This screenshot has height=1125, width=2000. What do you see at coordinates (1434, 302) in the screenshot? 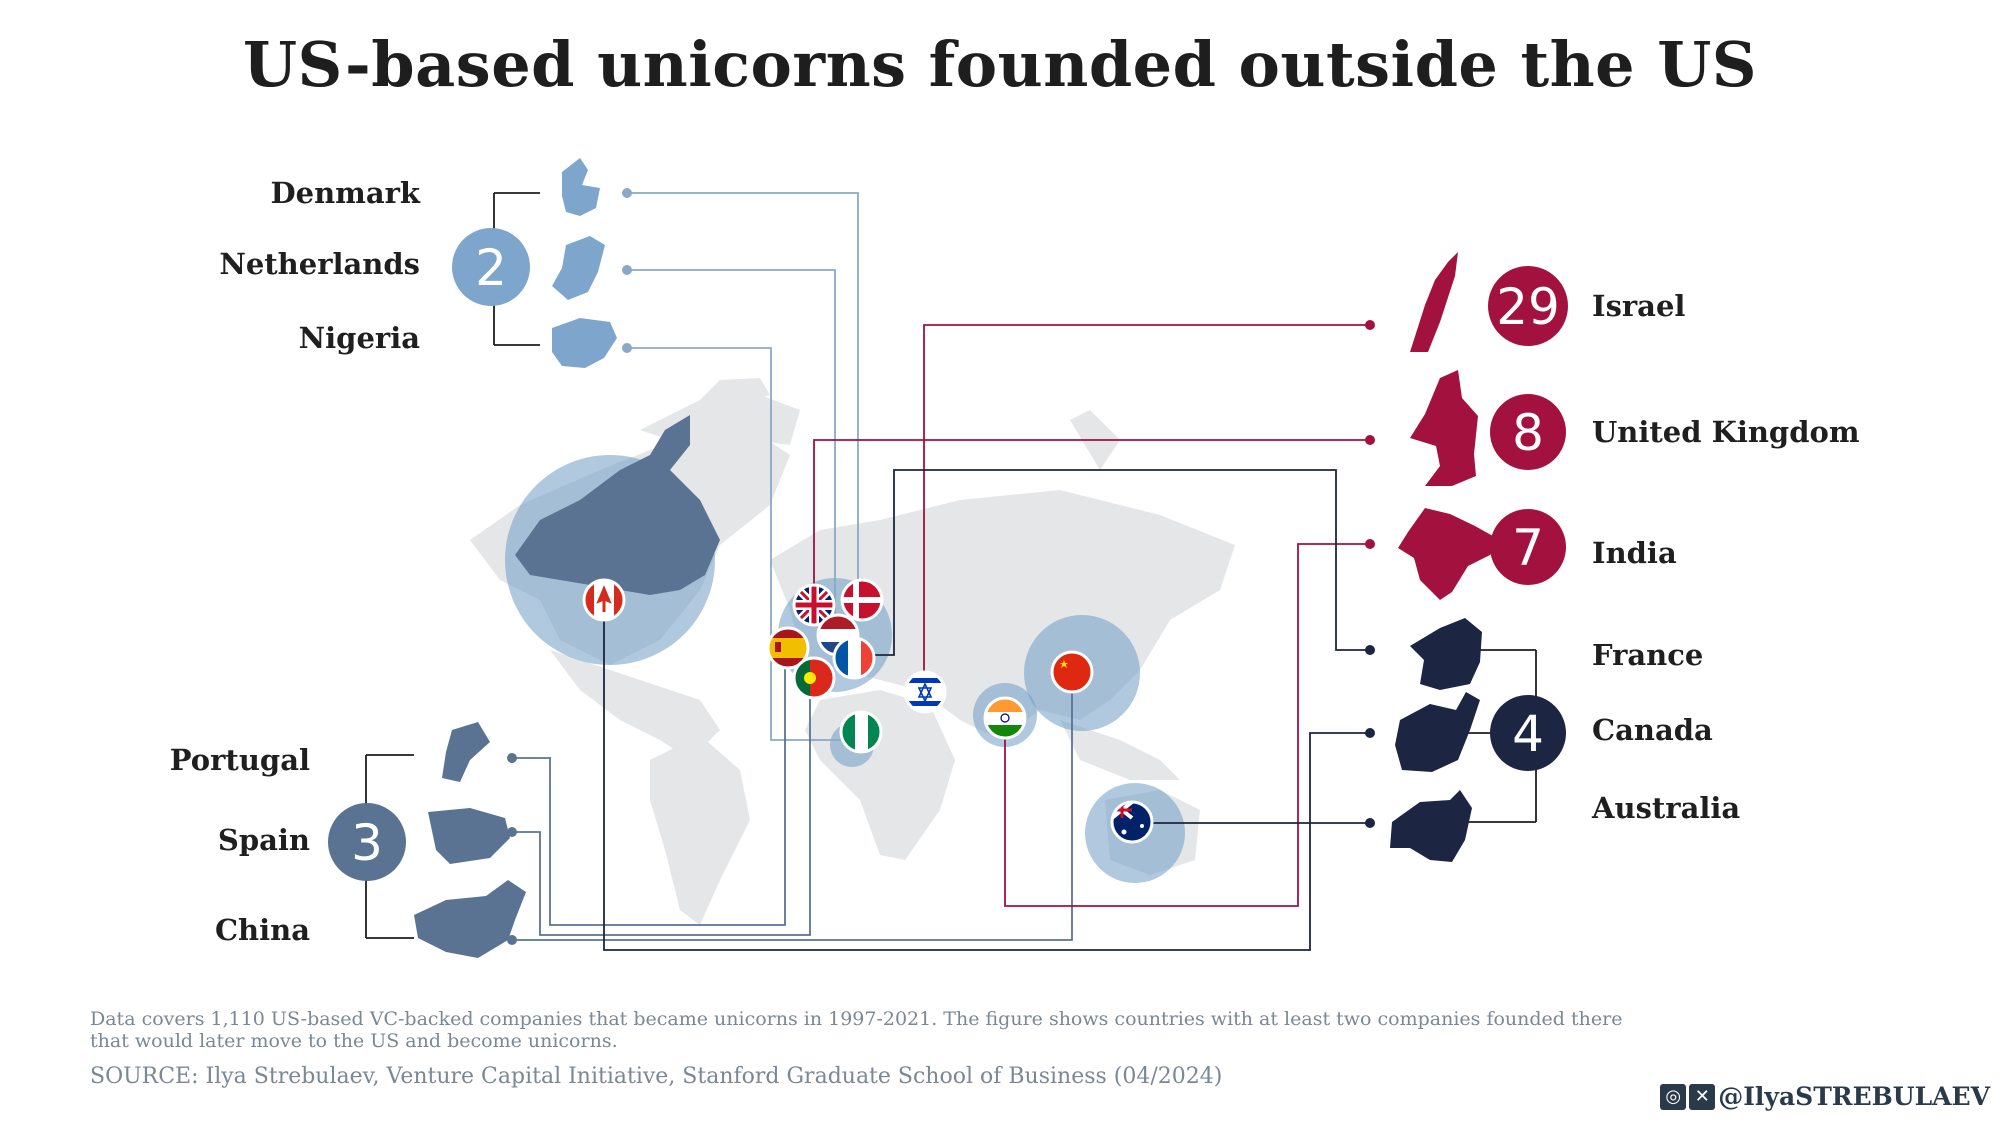
I see `israel-shape` at bounding box center [1434, 302].